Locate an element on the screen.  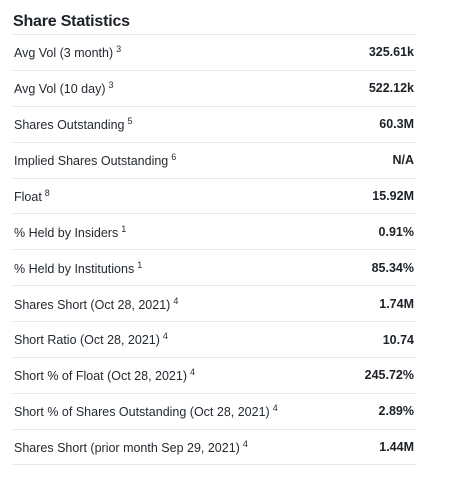
footnote-marker: 8 is located at coordinates (47, 192).